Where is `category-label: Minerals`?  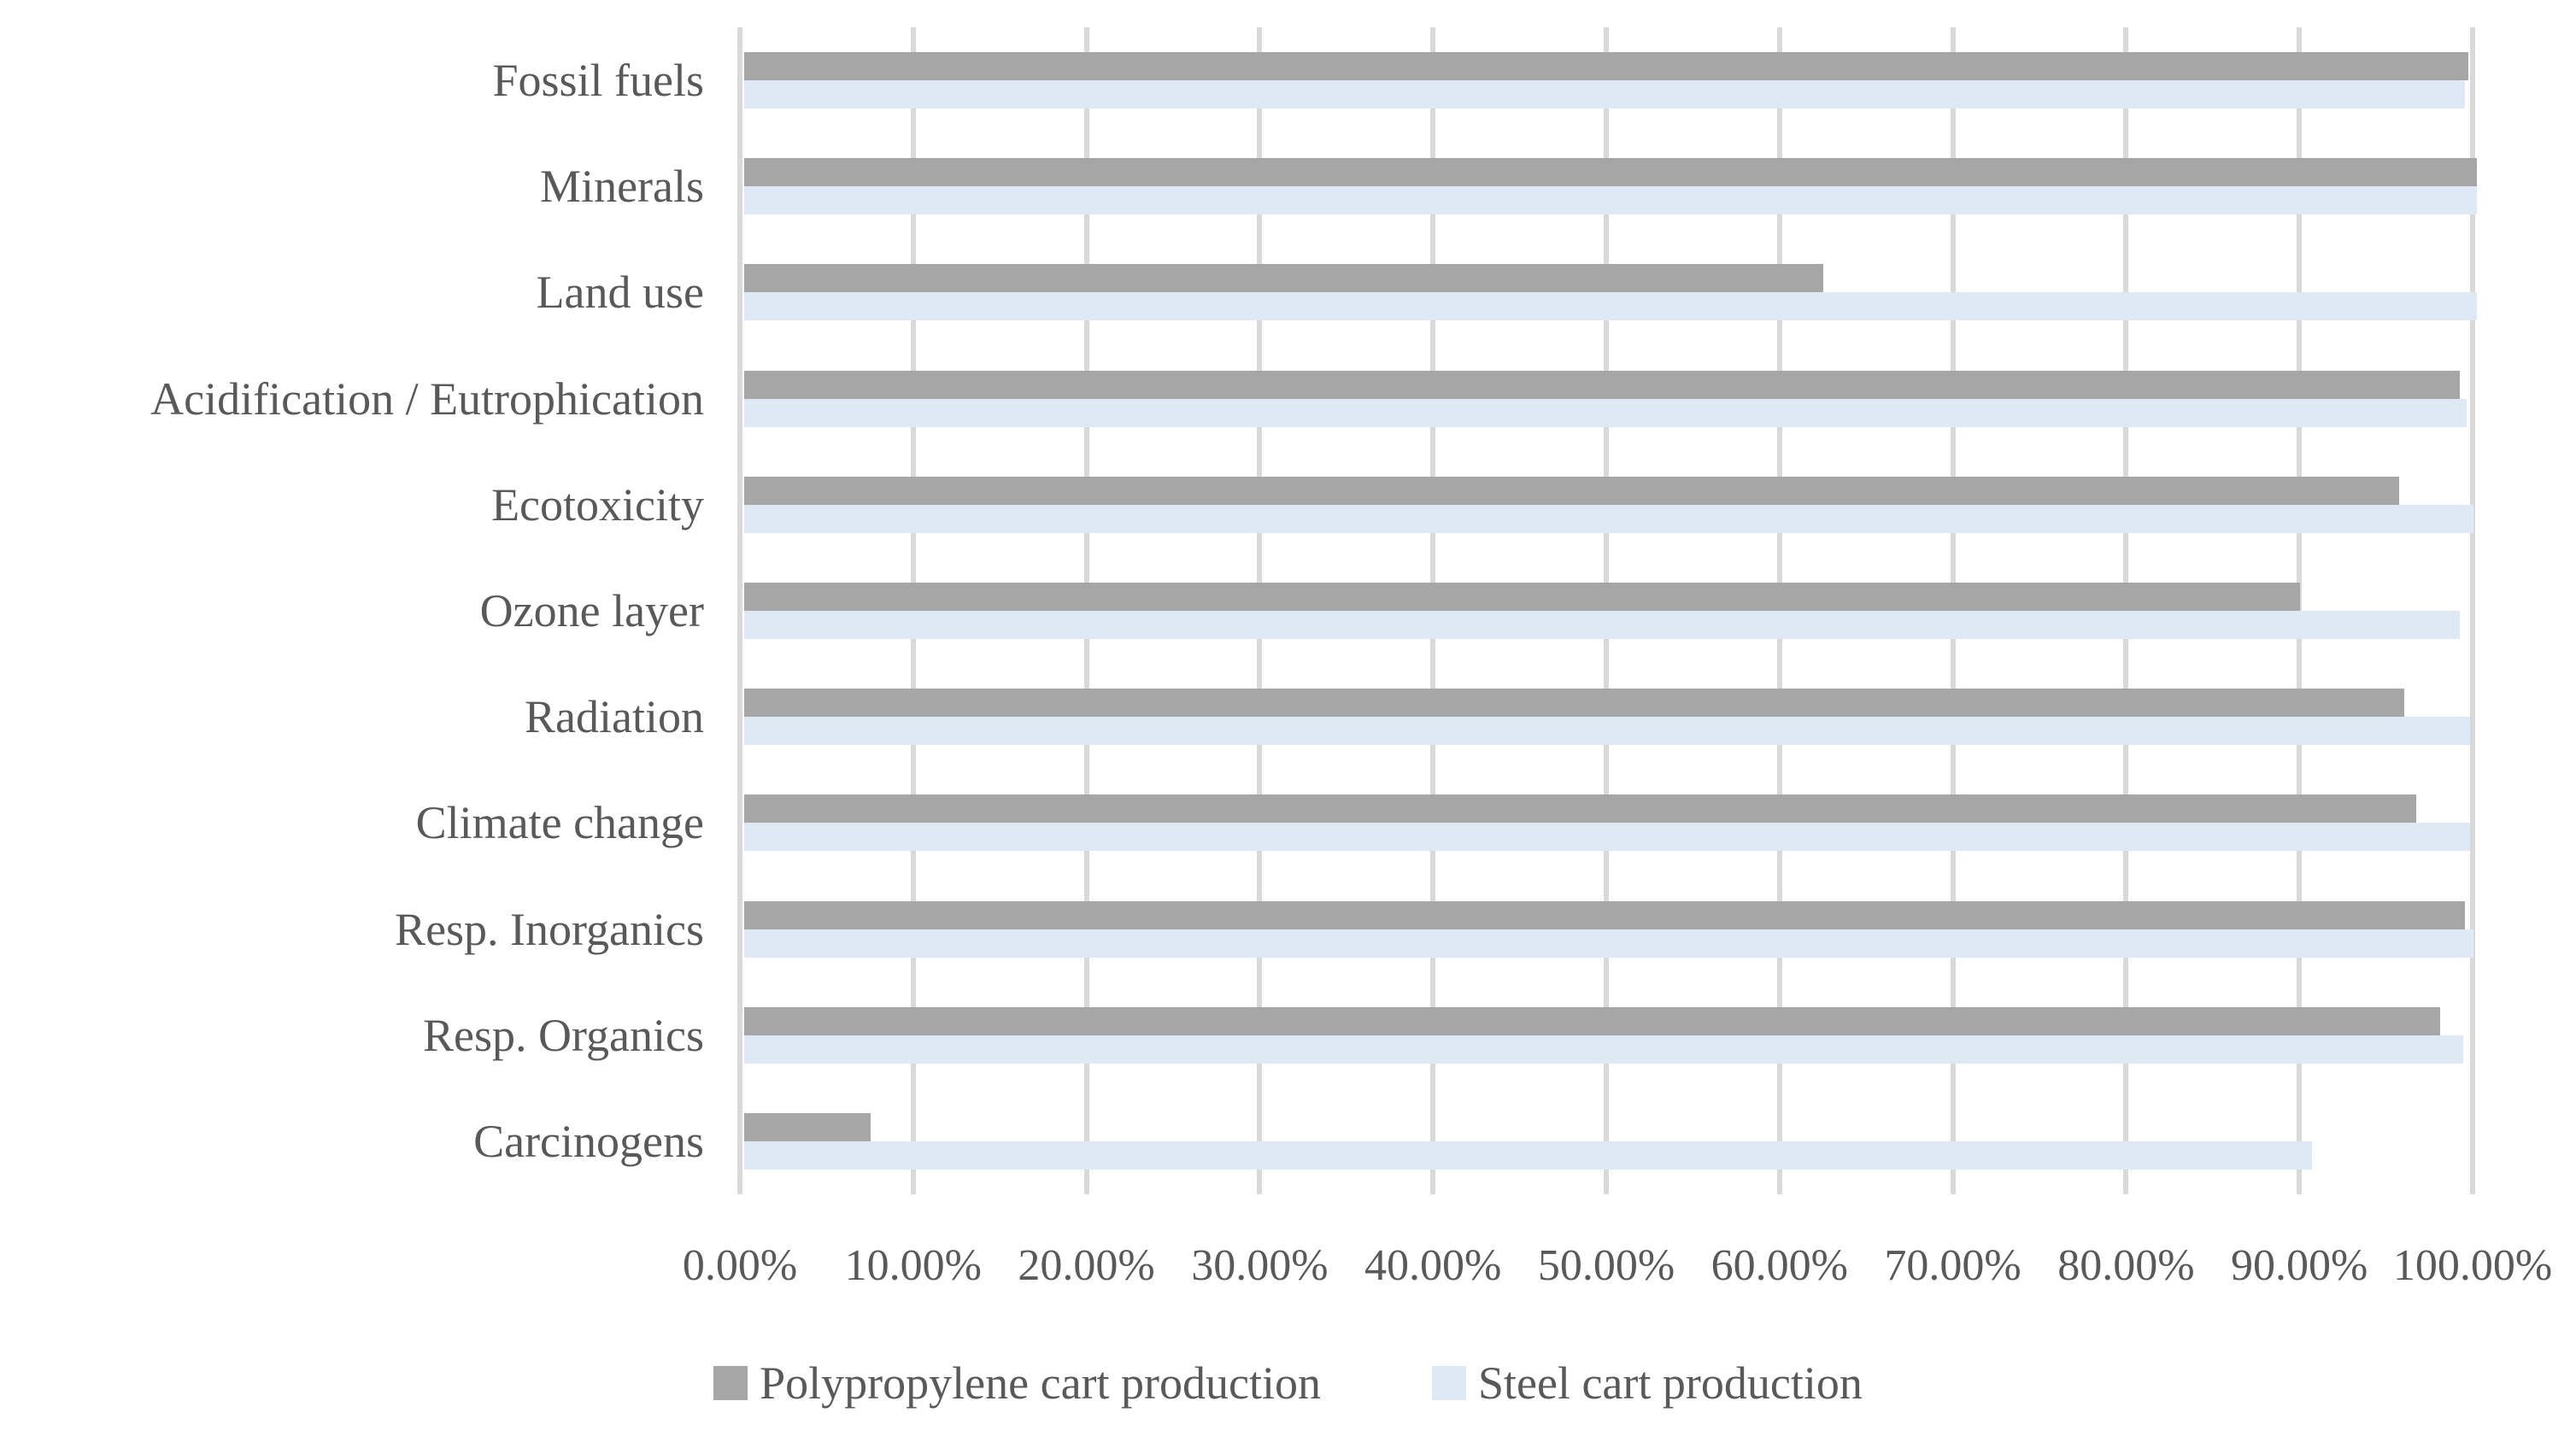 category-label: Minerals is located at coordinates (622, 187).